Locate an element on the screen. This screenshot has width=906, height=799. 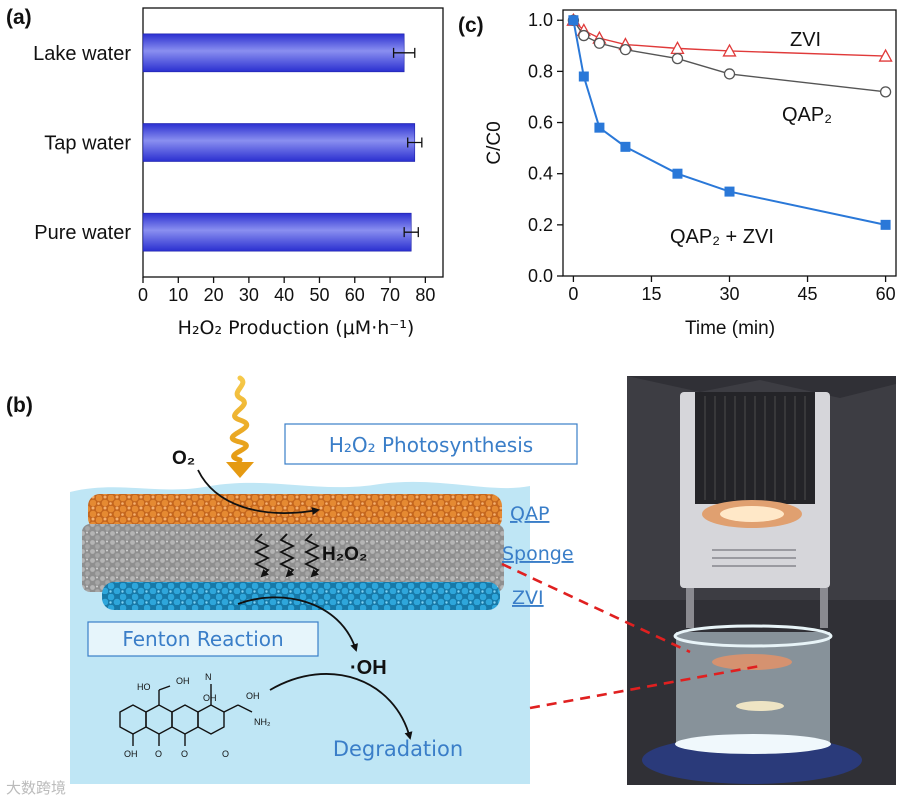
photosynthesis-label: H₂O₂ Photosynthesis is located at coordinates (431, 445).